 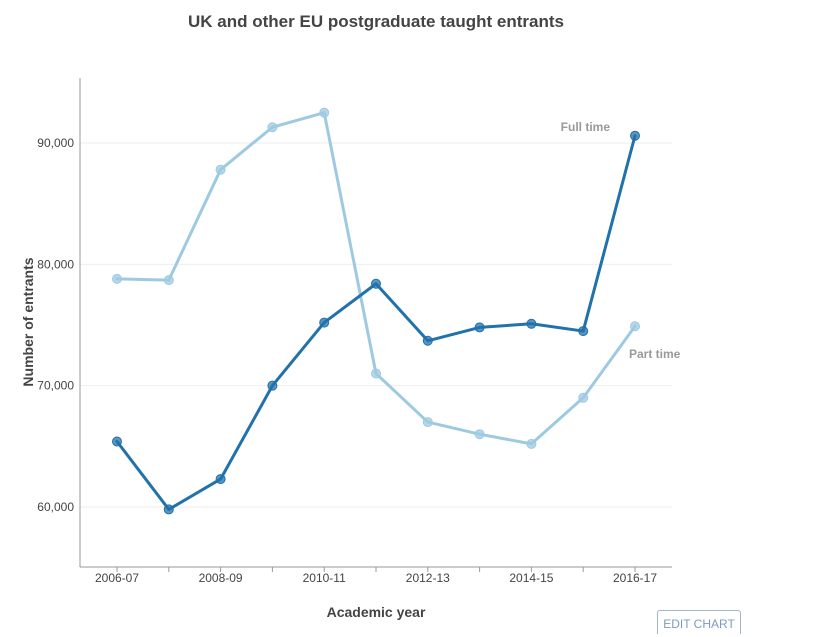 What do you see at coordinates (635, 578) in the screenshot?
I see `x-tick-label: 2016-17` at bounding box center [635, 578].